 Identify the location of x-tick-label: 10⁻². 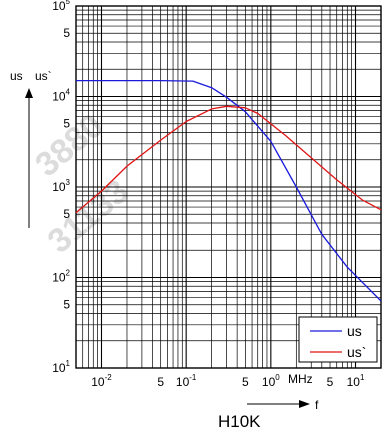
(101, 381).